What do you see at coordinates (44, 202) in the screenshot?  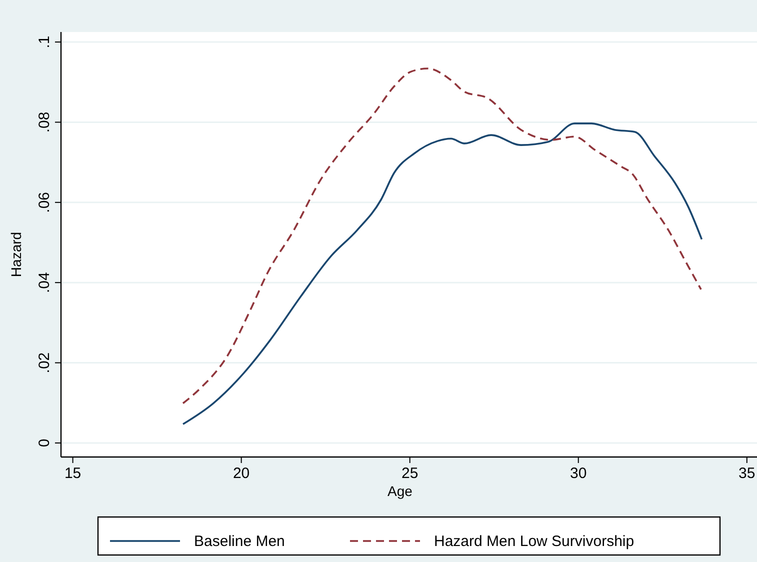 I see `y-tick-label: .06` at bounding box center [44, 202].